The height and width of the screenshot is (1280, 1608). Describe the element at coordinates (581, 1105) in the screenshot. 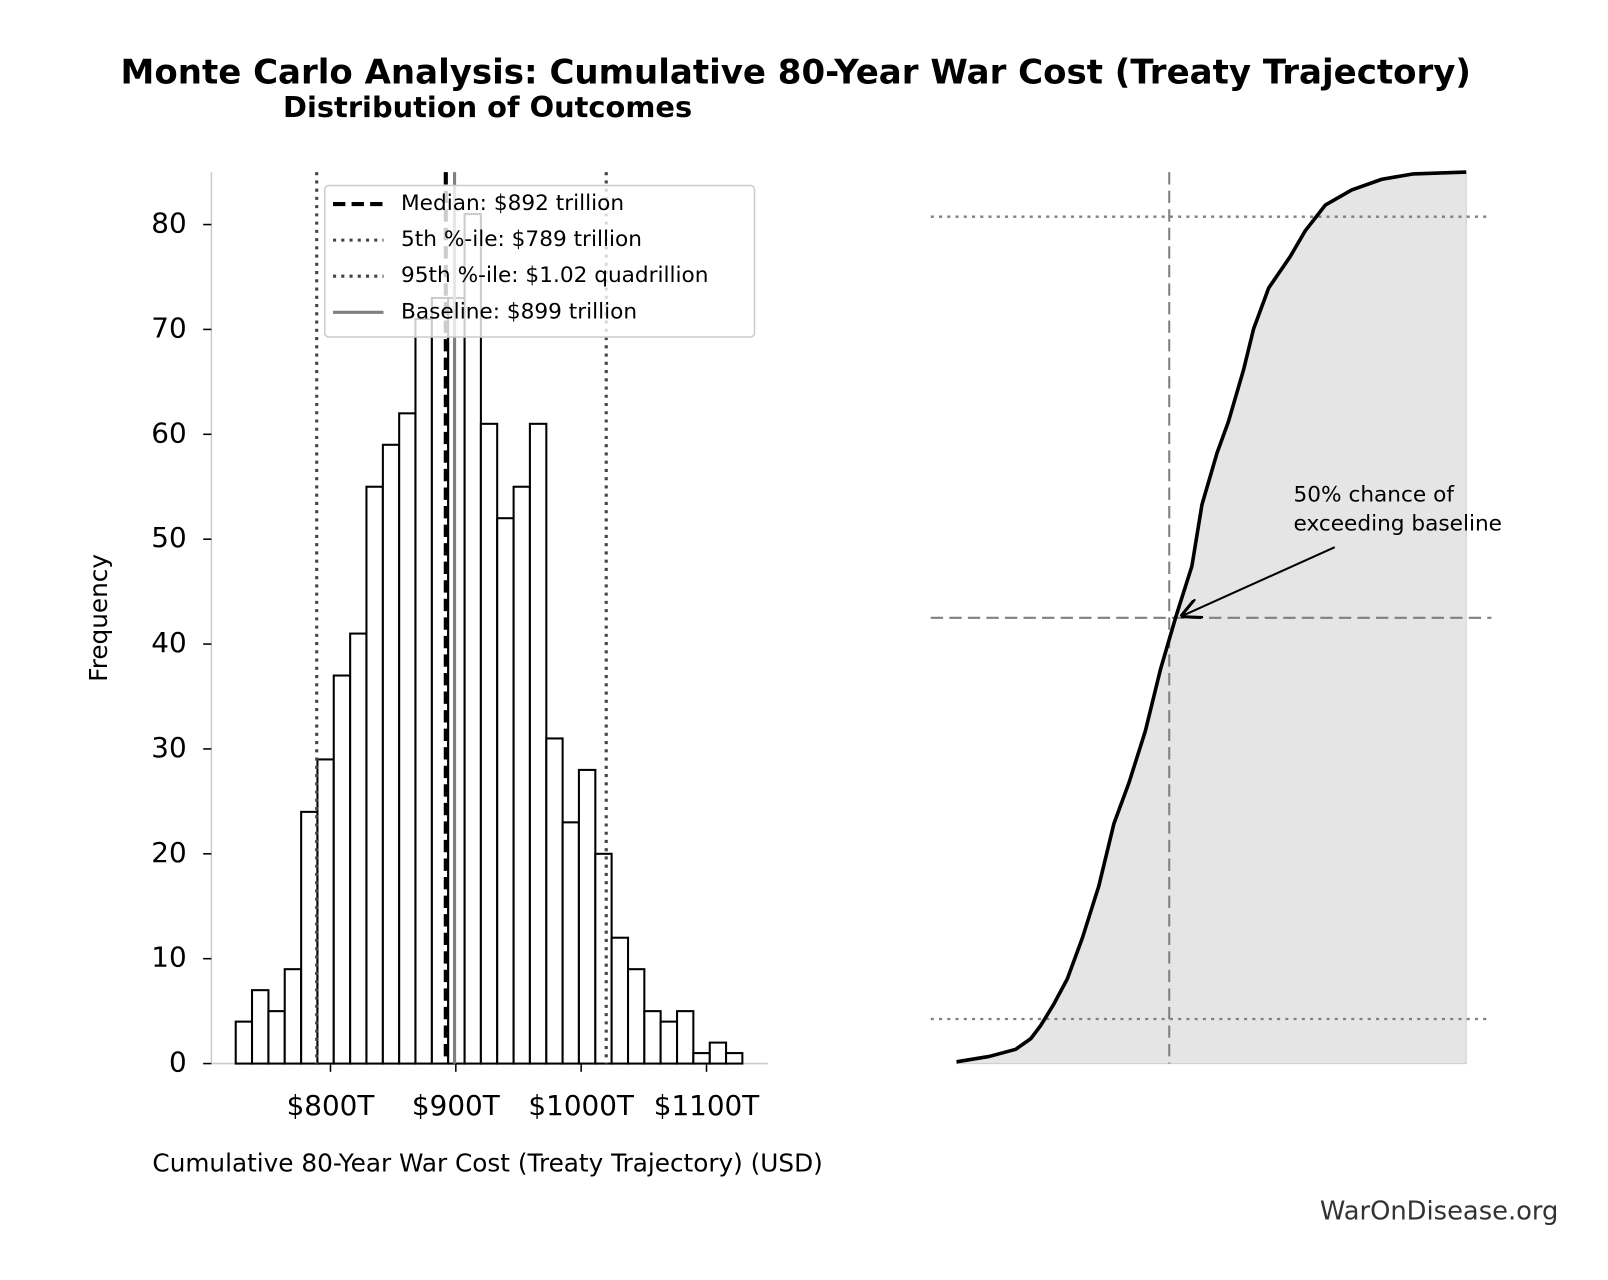

I see `x-tick-label: $1000T` at that location.